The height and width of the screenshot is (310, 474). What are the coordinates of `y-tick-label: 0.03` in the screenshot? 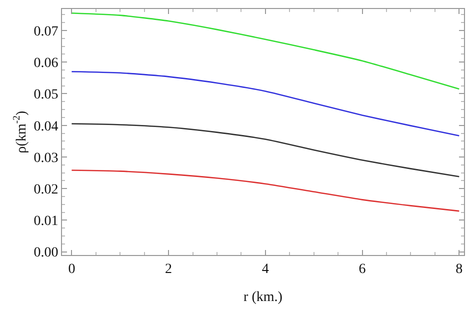 It's located at (46, 158).